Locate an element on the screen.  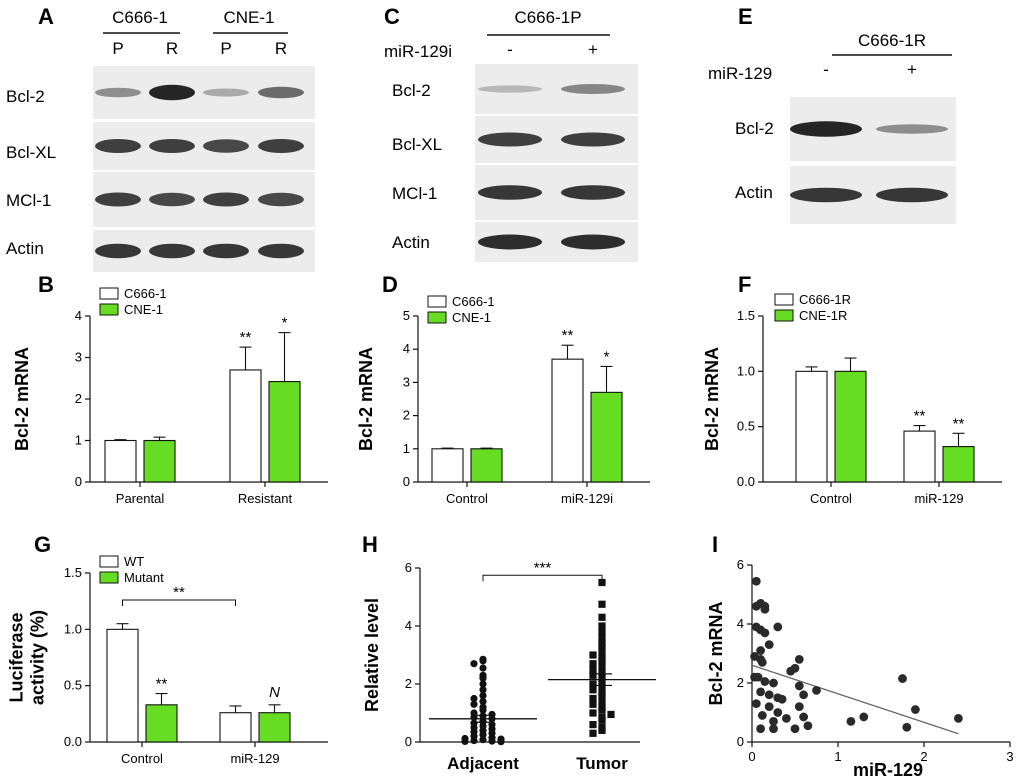
x-tick-label: miR-129i is located at coordinates (587, 498).